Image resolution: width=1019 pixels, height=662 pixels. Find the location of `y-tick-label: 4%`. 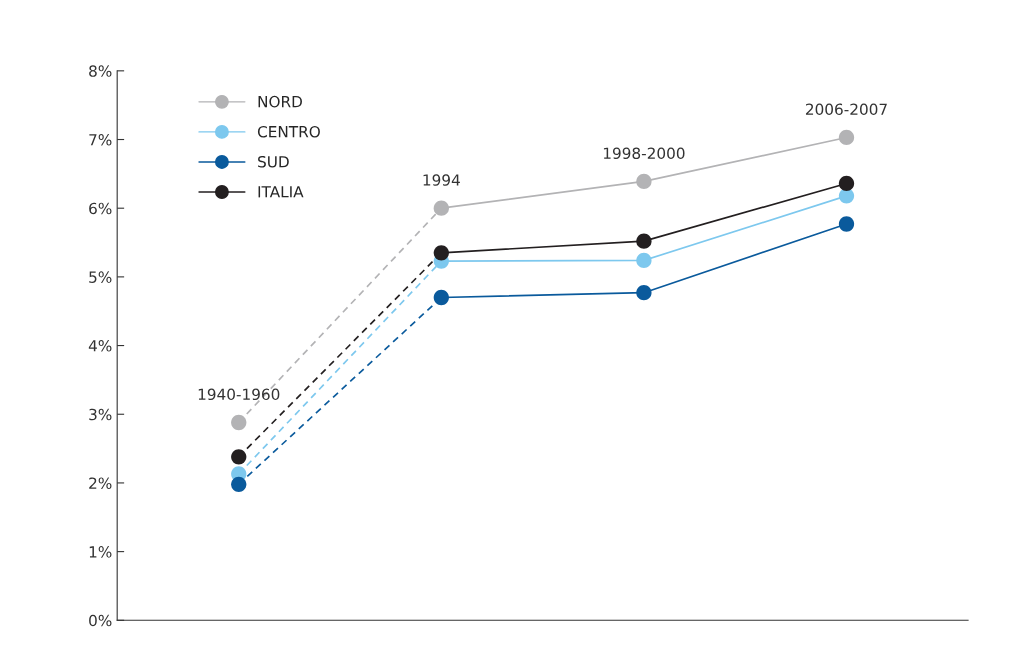

y-tick-label: 4% is located at coordinates (100, 346).